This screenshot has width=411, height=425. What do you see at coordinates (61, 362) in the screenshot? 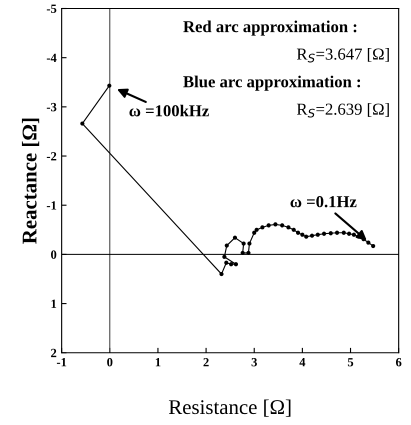
I see `x-tick-label: -1` at bounding box center [61, 362].